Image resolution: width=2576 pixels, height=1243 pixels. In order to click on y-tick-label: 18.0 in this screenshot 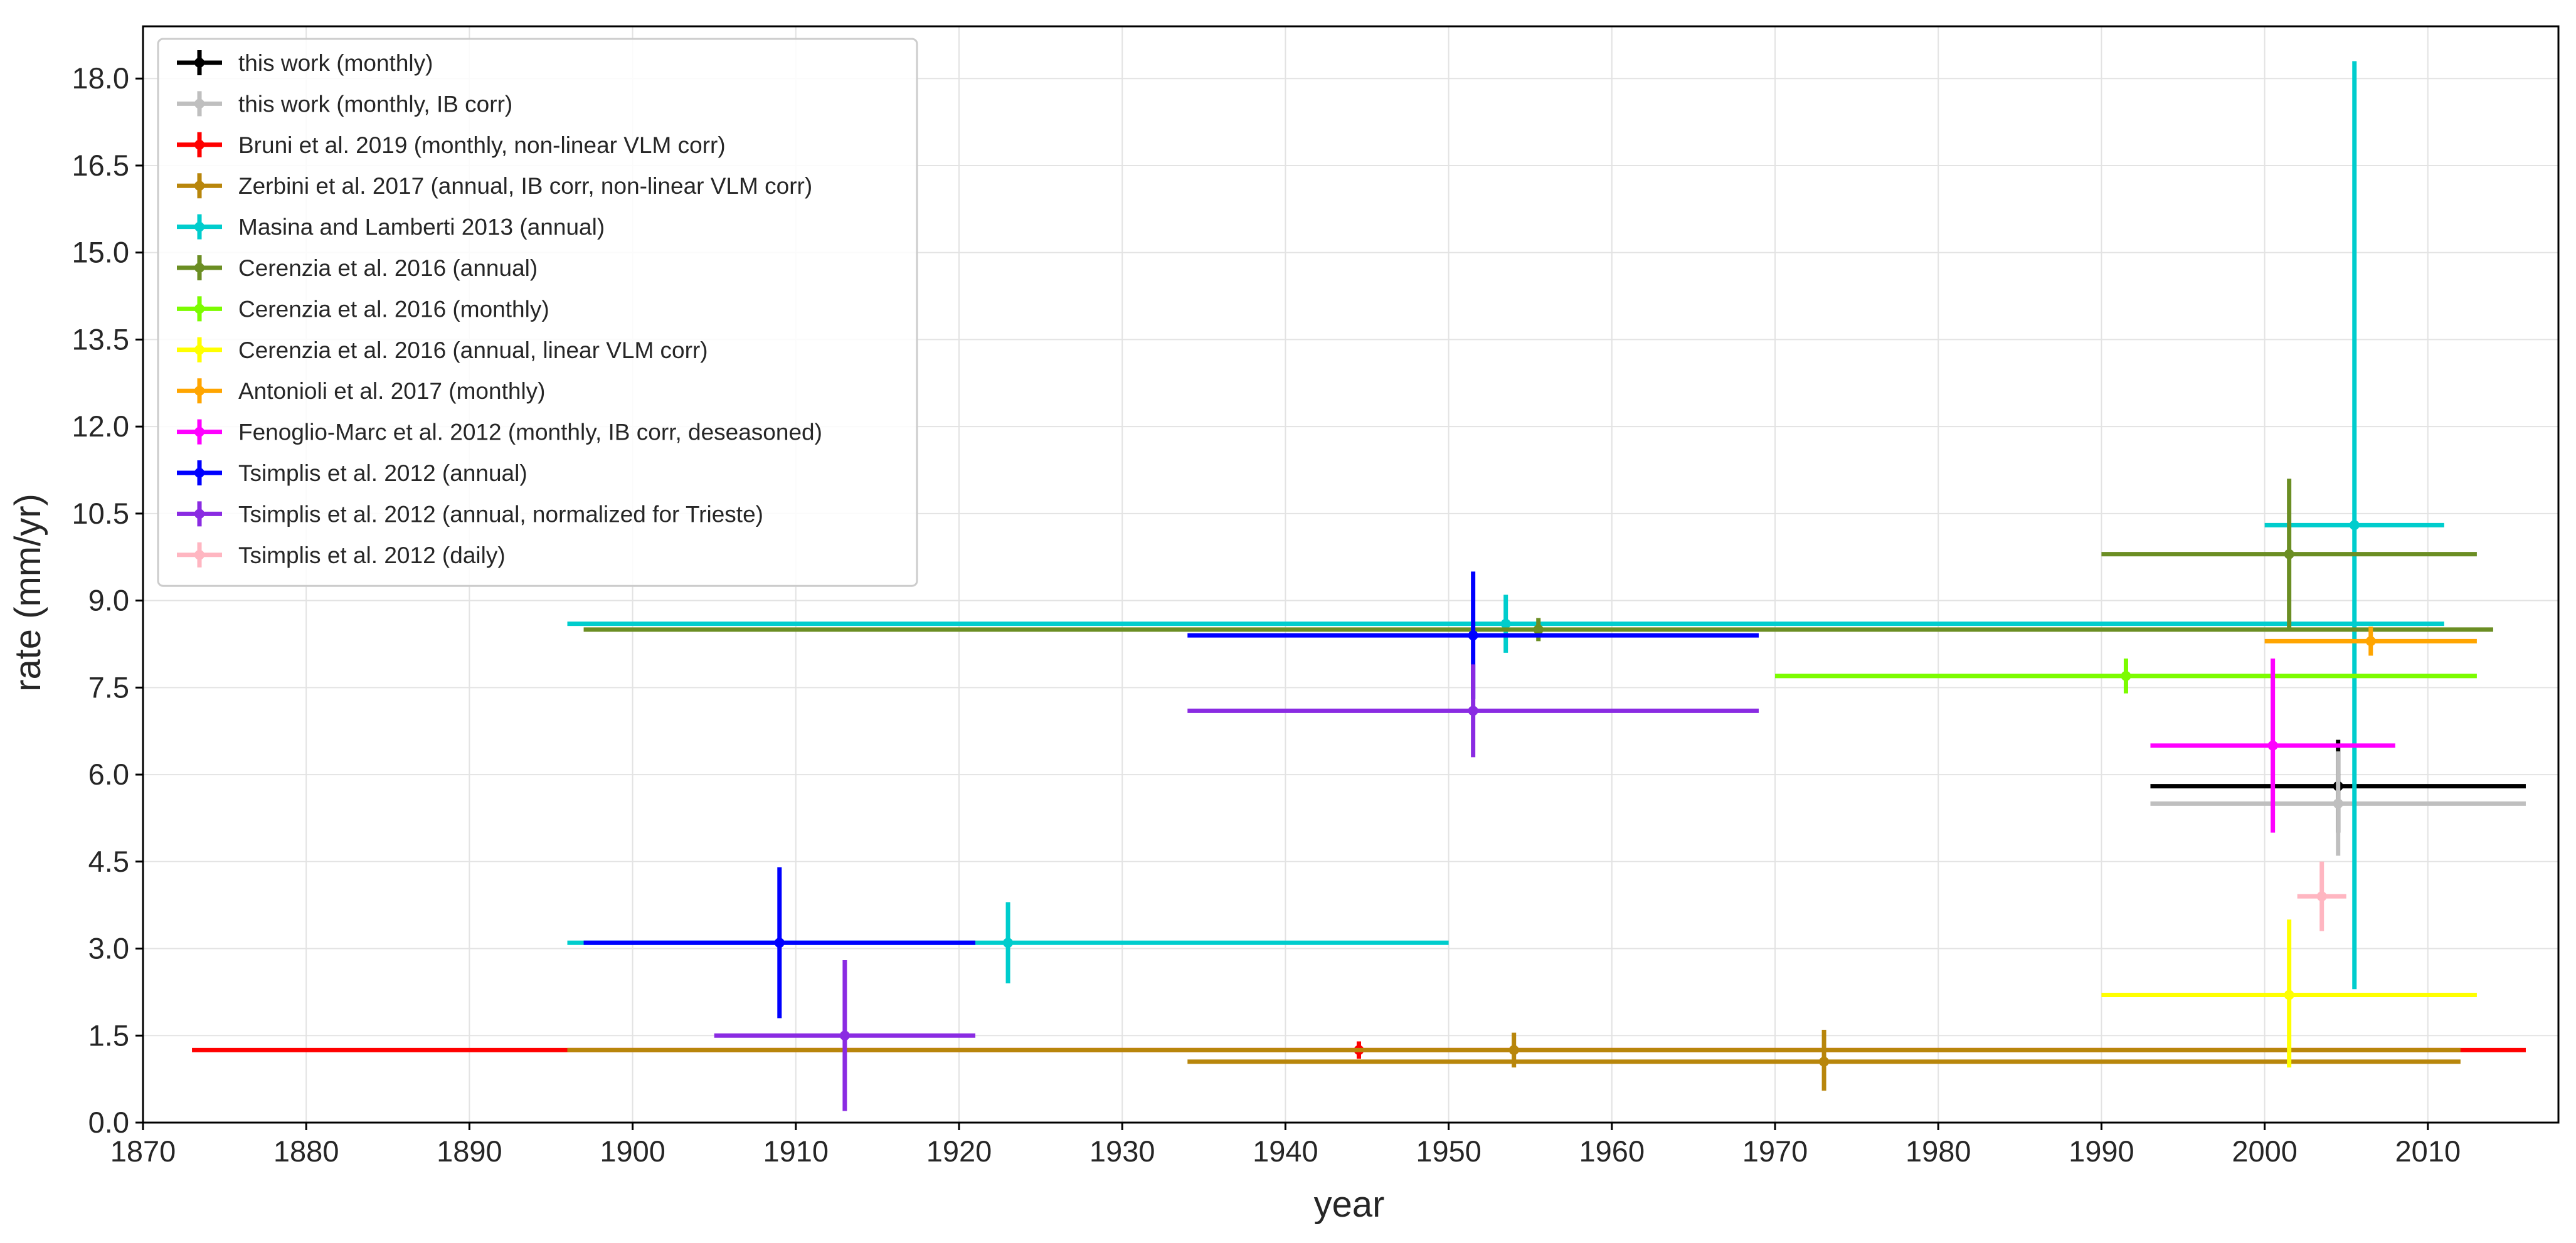, I will do `click(100, 78)`.